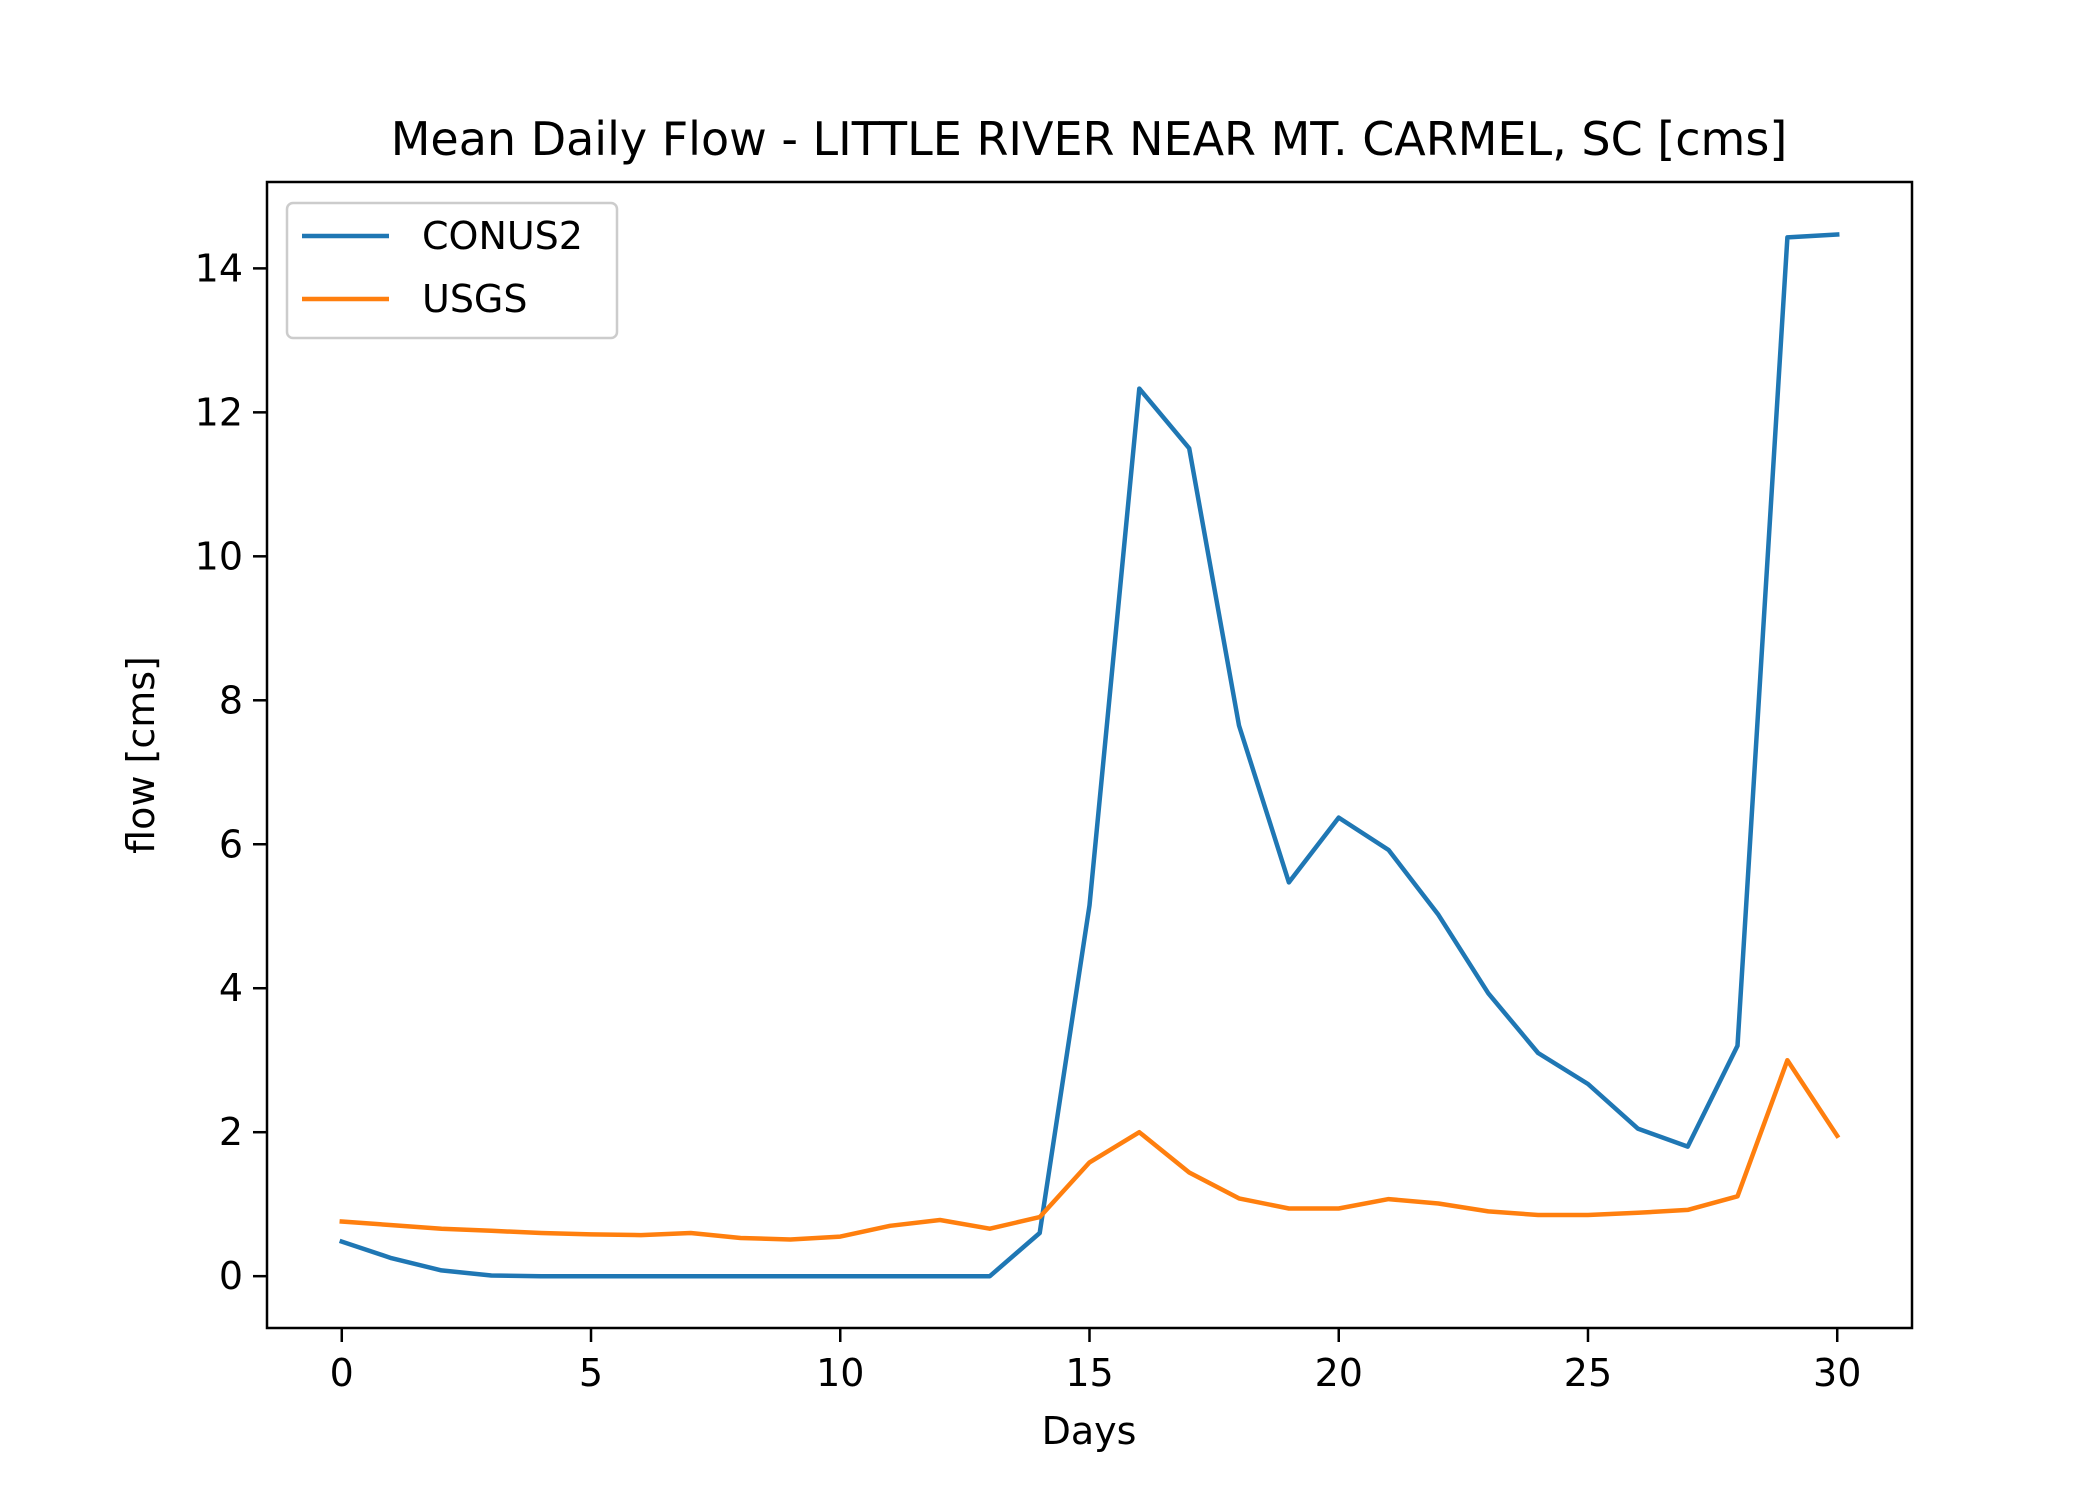 The width and height of the screenshot is (2100, 1500). Describe the element at coordinates (1089, 1373) in the screenshot. I see `x-tick-label: 15` at that location.